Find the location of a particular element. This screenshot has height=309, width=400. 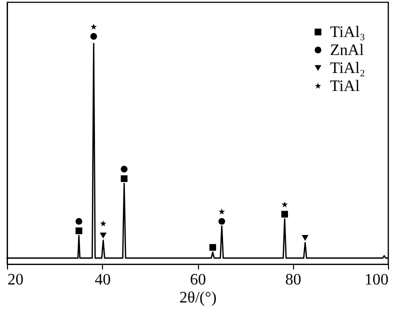

x-tick-label: 40 is located at coordinates (102, 280).